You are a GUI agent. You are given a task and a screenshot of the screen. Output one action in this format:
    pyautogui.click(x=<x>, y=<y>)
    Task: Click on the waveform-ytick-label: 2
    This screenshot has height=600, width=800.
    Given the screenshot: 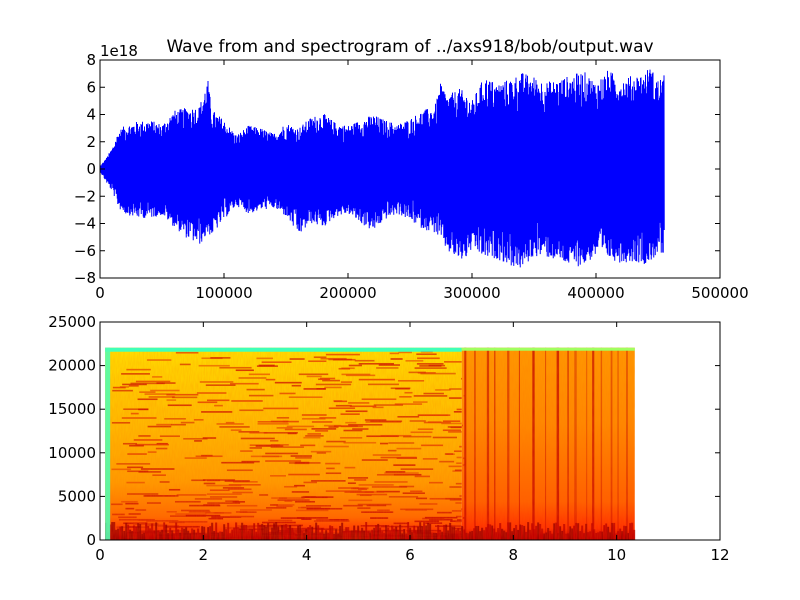 What is the action you would take?
    pyautogui.click(x=91, y=142)
    